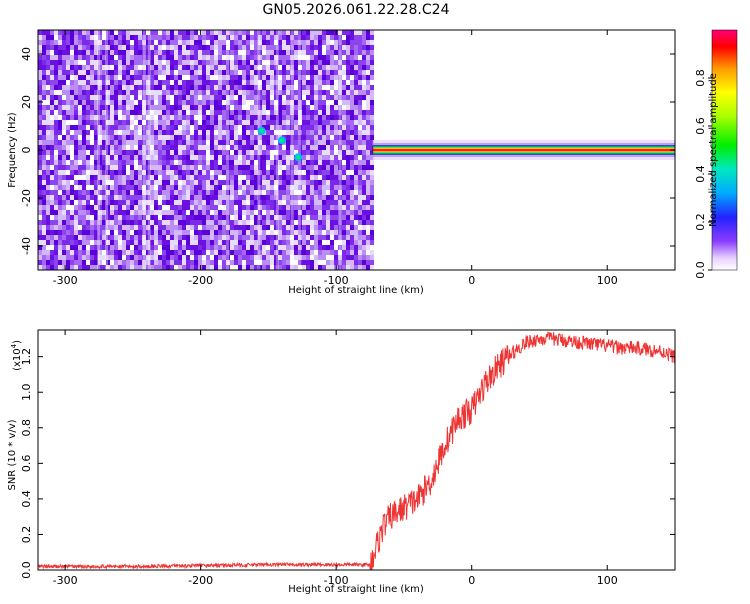 The image size is (750, 604). What do you see at coordinates (26, 428) in the screenshot?
I see `line-y-tick-label: 0.8` at bounding box center [26, 428].